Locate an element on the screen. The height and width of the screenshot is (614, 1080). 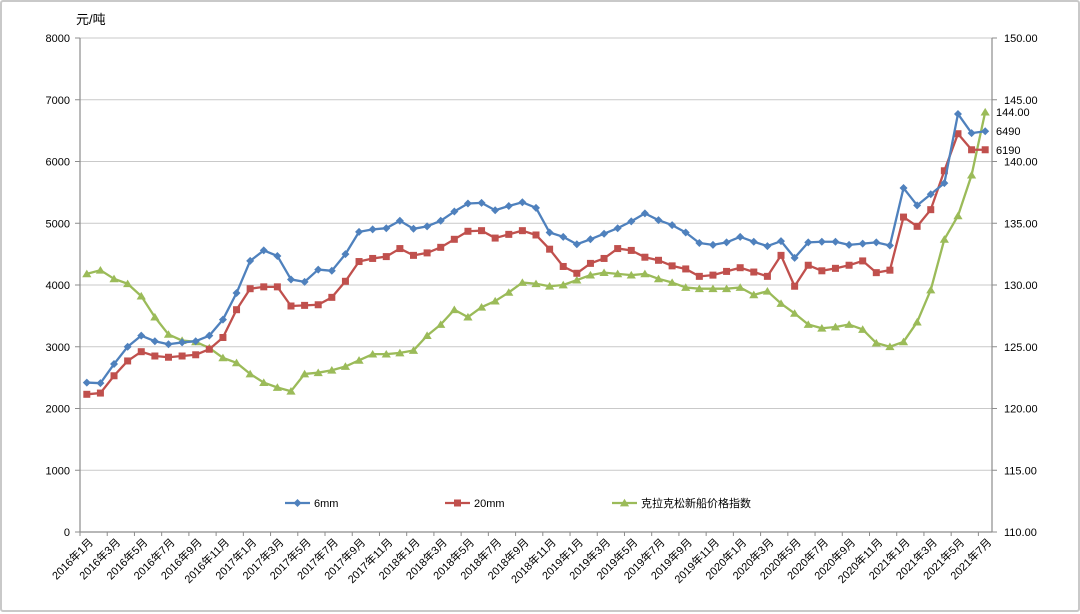
right-tick-label: 125.00 is located at coordinates (1021, 348).